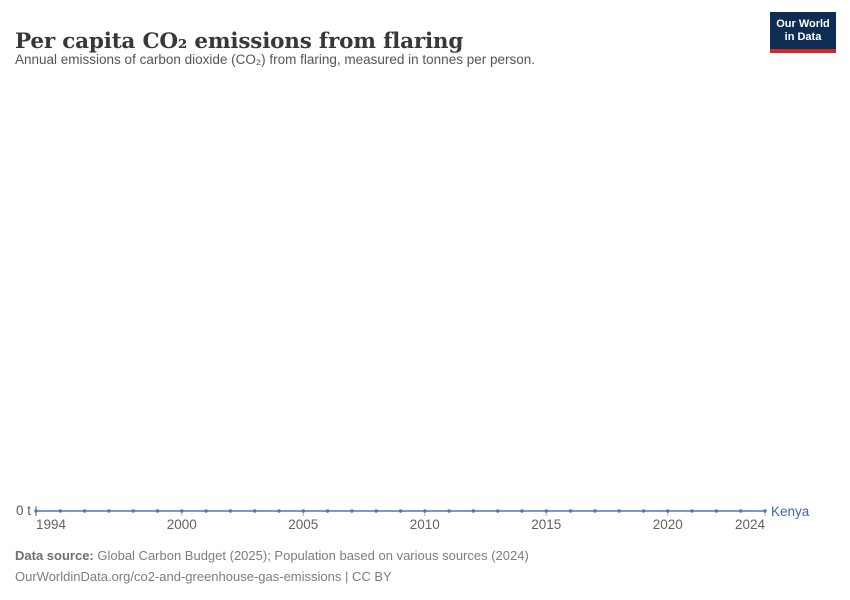 The image size is (850, 600). I want to click on y-axis-zero-label: 0 t, so click(23, 510).